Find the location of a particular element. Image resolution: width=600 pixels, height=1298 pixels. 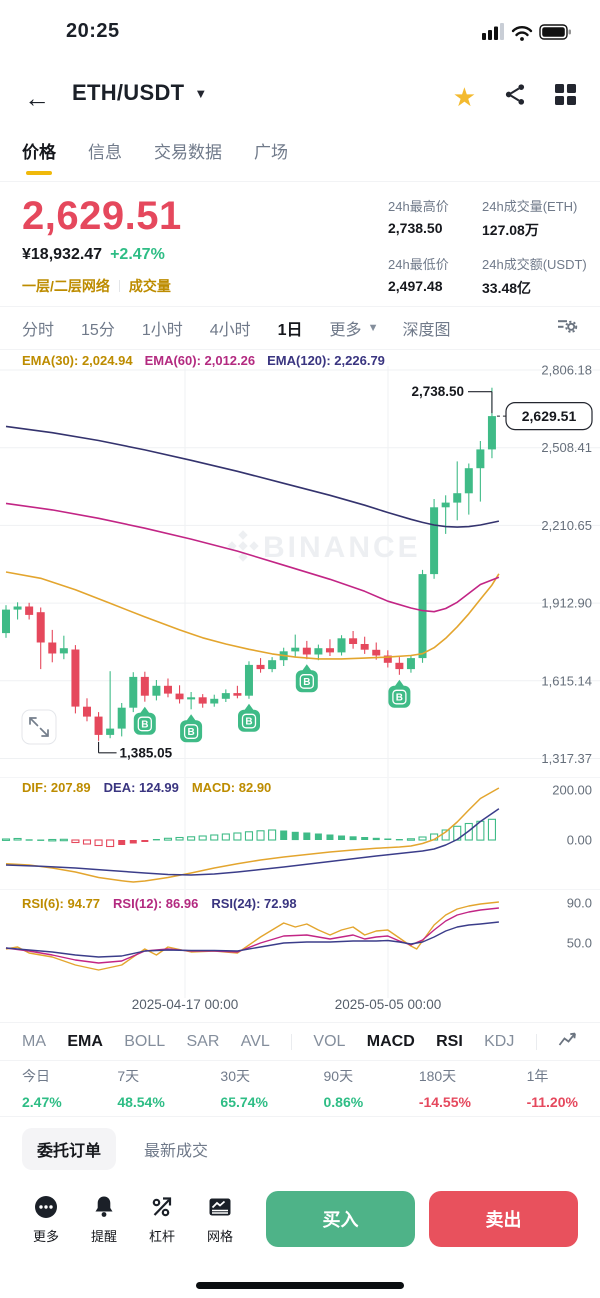

buy-button: 买入 is located at coordinates (340, 1219).